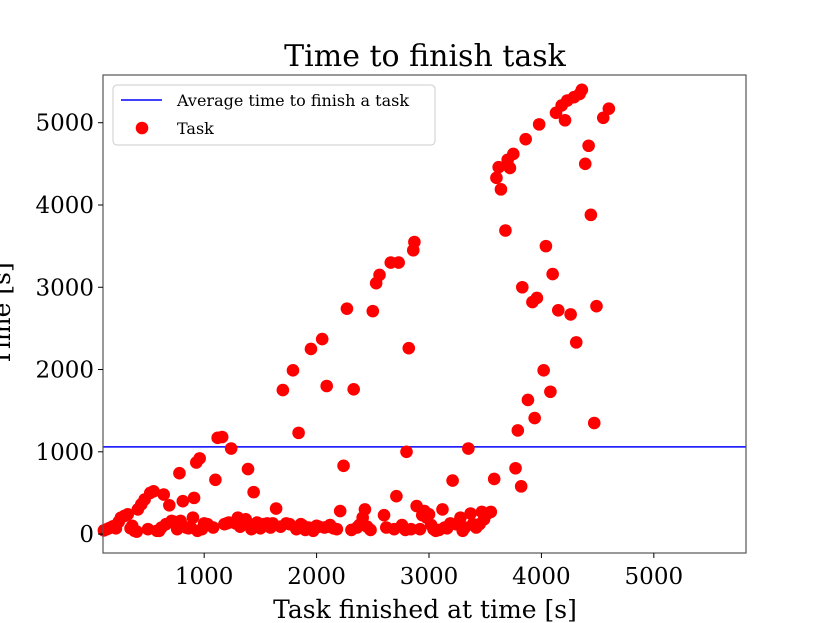 The image size is (830, 623). I want to click on x-tick-label: 3000, so click(429, 577).